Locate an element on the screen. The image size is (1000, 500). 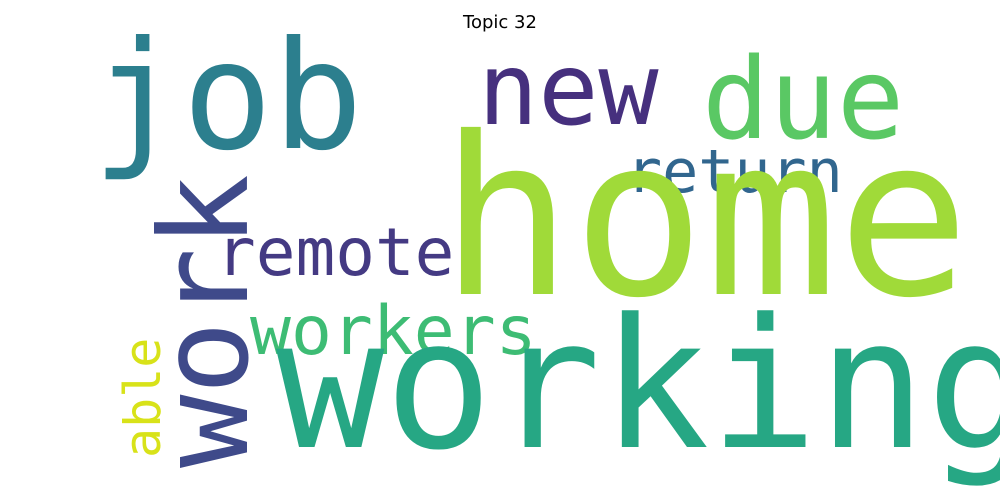
word-new: new is located at coordinates (568, 89).